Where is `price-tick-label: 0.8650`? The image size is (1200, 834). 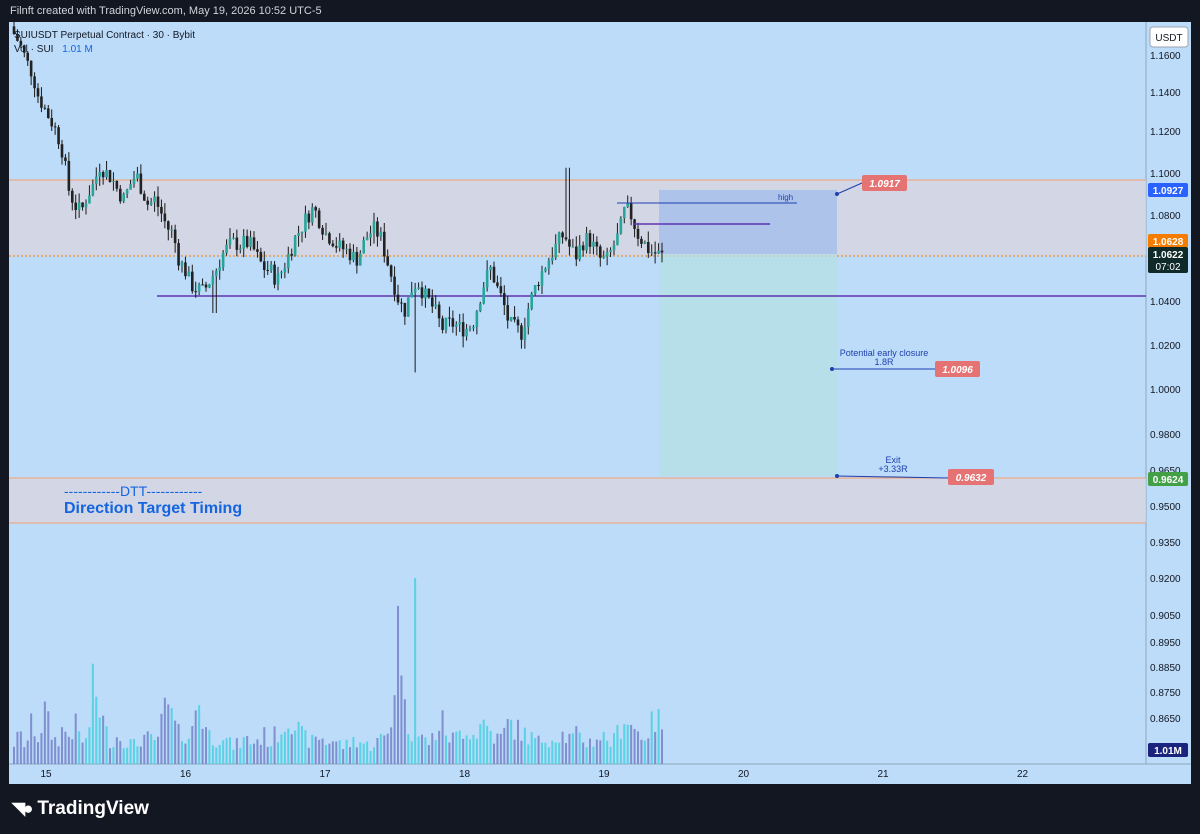
price-tick-label: 0.8650 is located at coordinates (1165, 719).